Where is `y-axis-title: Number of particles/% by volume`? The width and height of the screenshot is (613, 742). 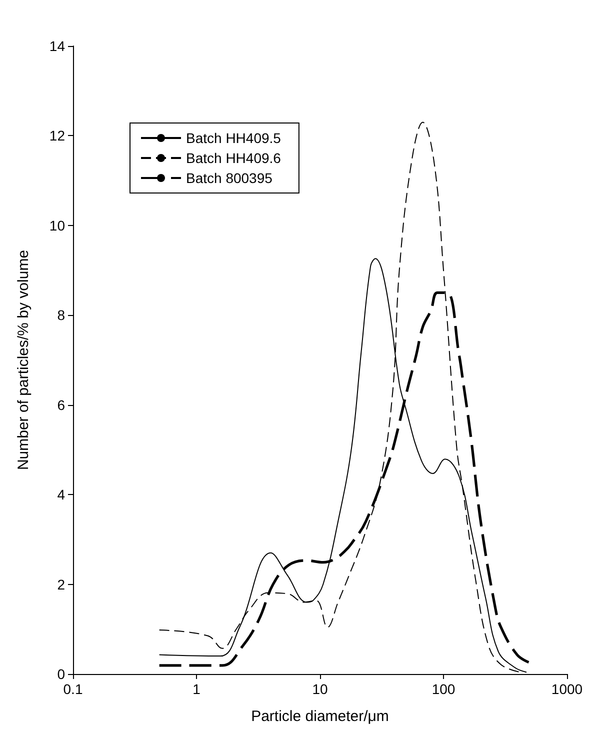 y-axis-title: Number of particles/% by volume is located at coordinates (23, 360).